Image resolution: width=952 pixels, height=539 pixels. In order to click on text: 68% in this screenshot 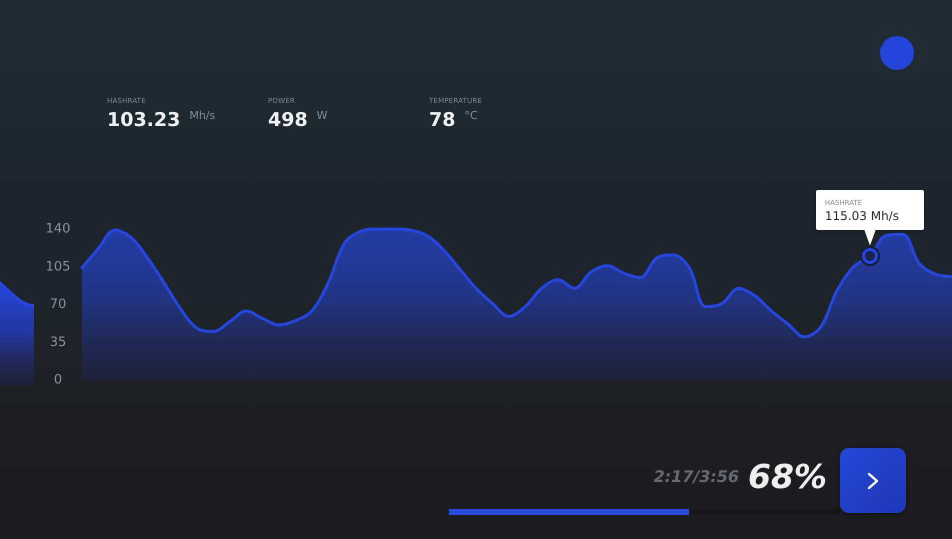, I will do `click(787, 476)`.